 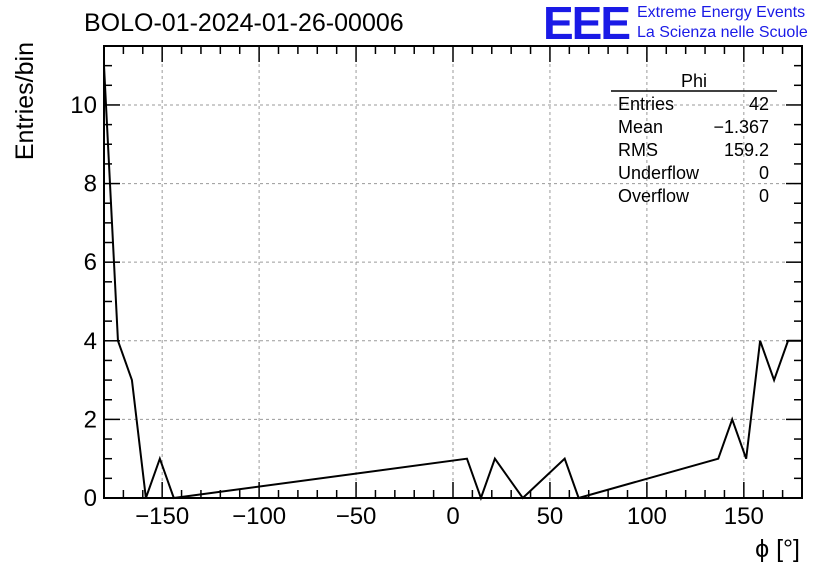 I want to click on eee-logo: EEE, so click(x=587, y=24).